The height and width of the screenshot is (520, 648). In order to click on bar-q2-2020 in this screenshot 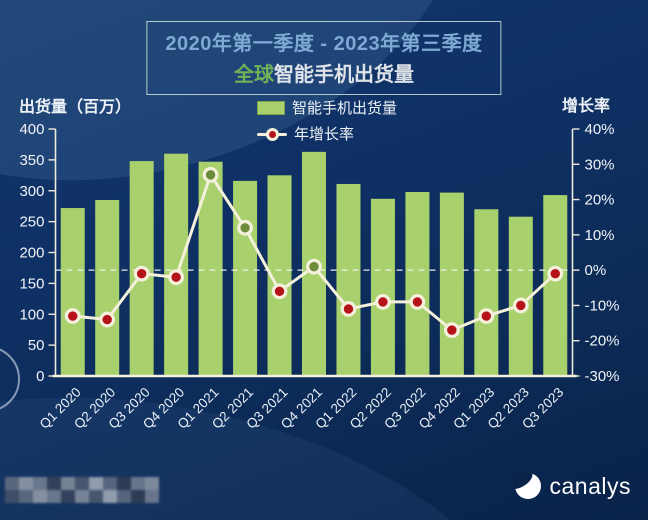, I will do `click(107, 288)`.